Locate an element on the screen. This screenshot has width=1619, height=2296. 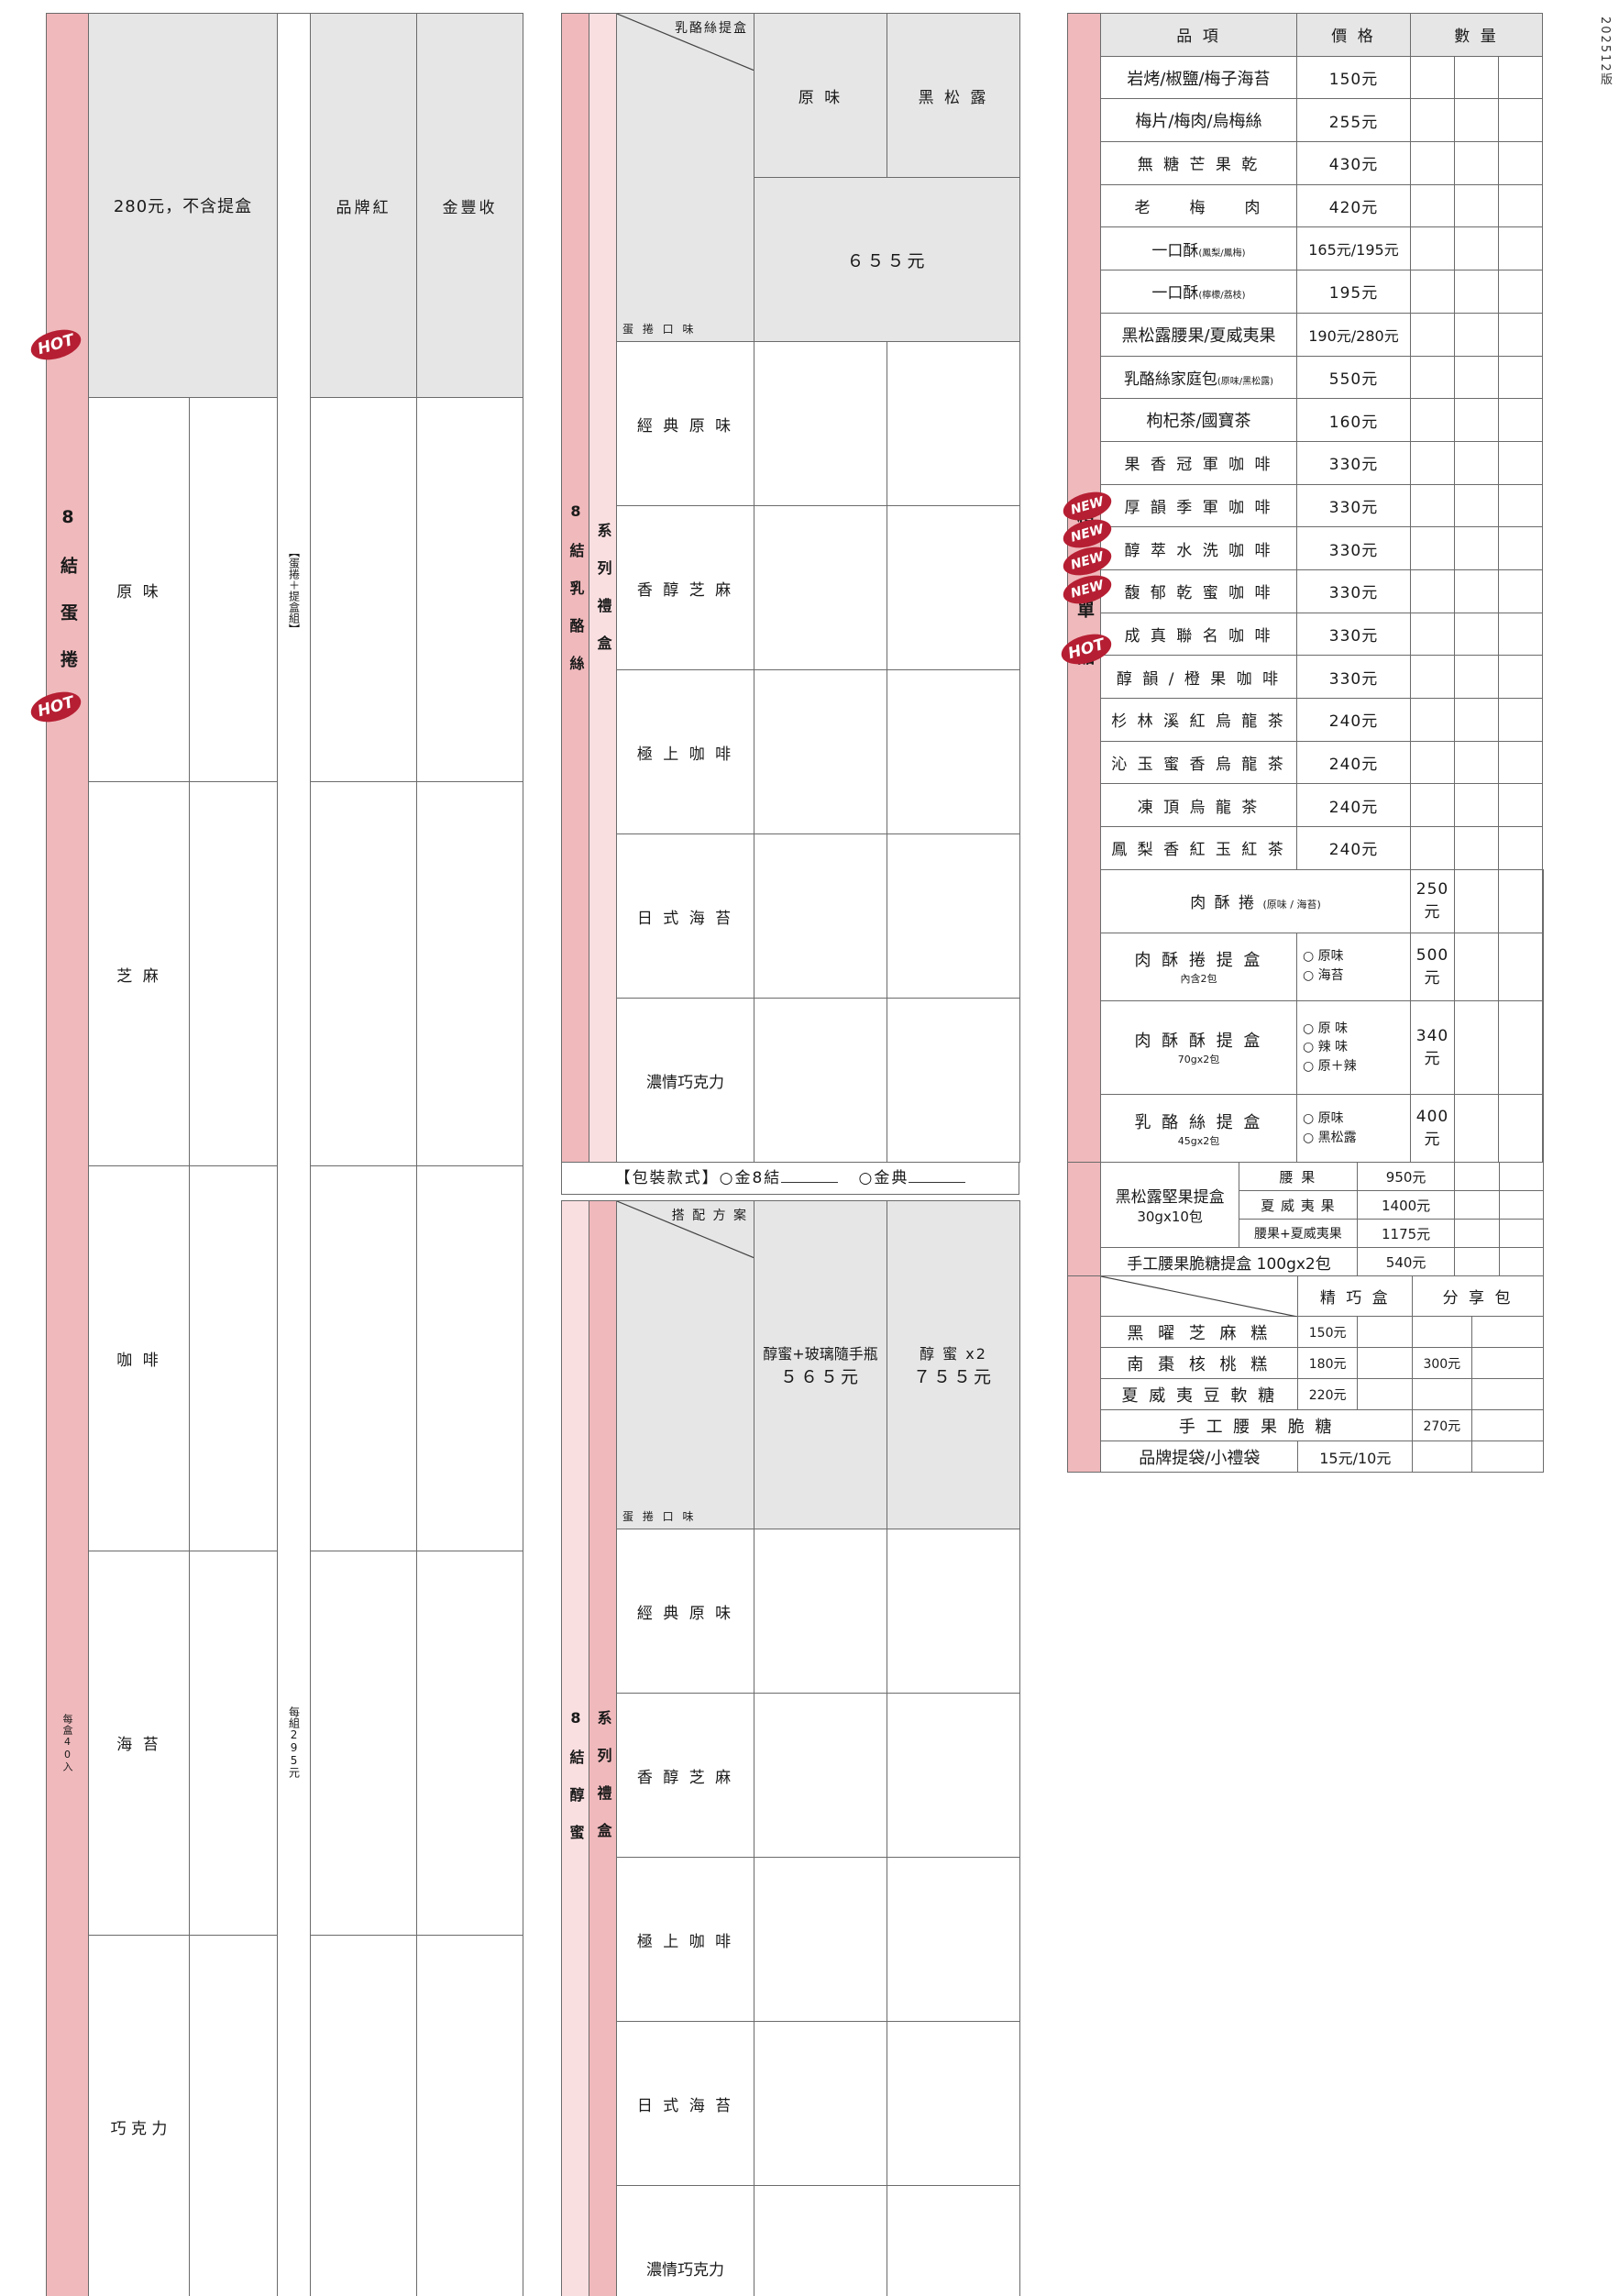
meat-item-options: ○ 原 味 ○ 辣 味 ○ 原＋辣 is located at coordinates (1354, 1047).